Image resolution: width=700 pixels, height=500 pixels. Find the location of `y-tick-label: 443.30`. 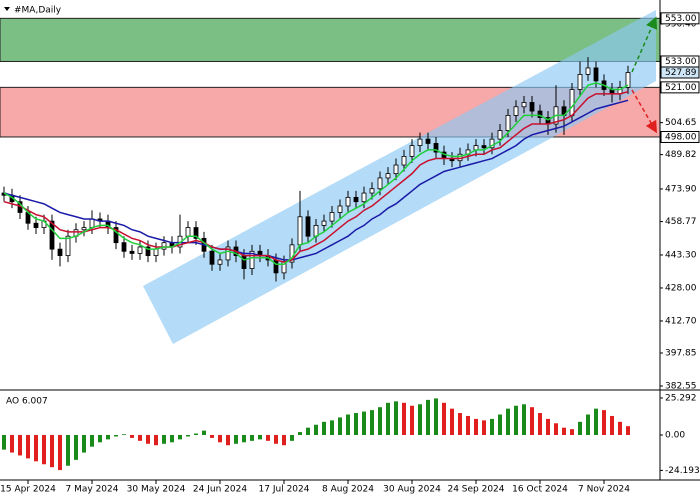

y-tick-label: 443.30 is located at coordinates (681, 255).